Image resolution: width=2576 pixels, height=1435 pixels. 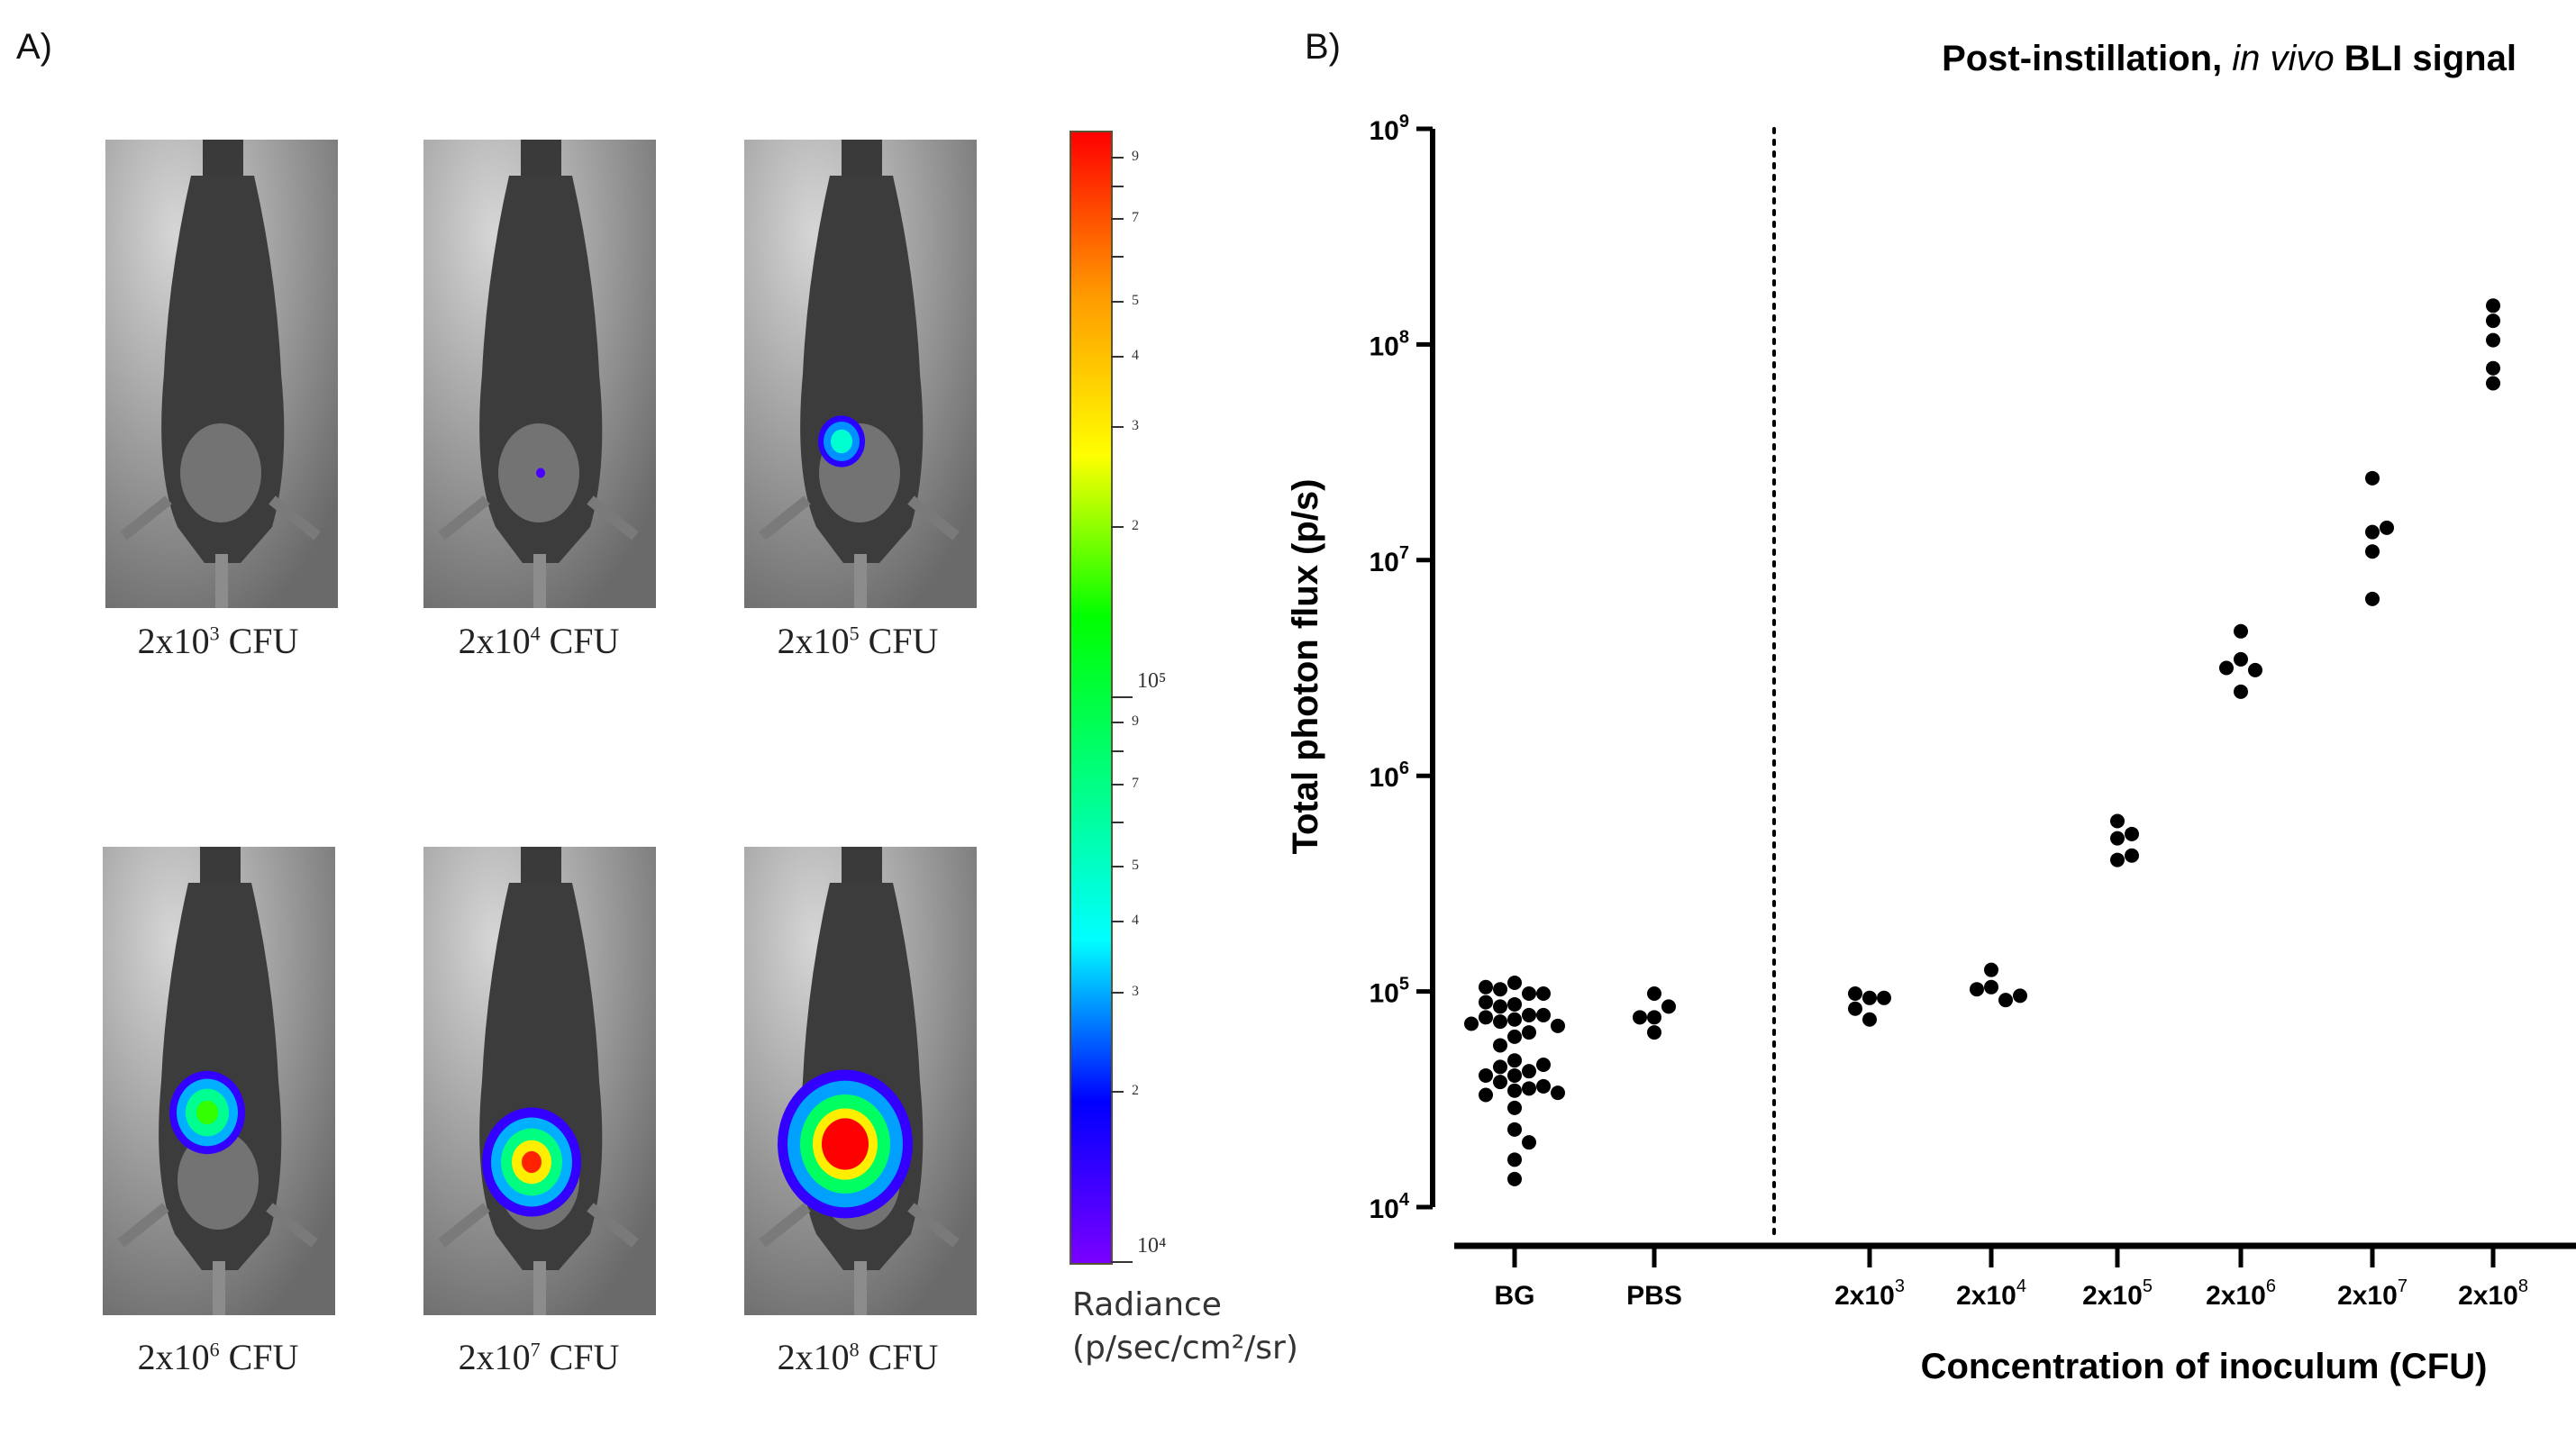 What do you see at coordinates (1185, 1327) in the screenshot?
I see `colorbar-title: Radiance (p/sec/cm²/sr)` at bounding box center [1185, 1327].